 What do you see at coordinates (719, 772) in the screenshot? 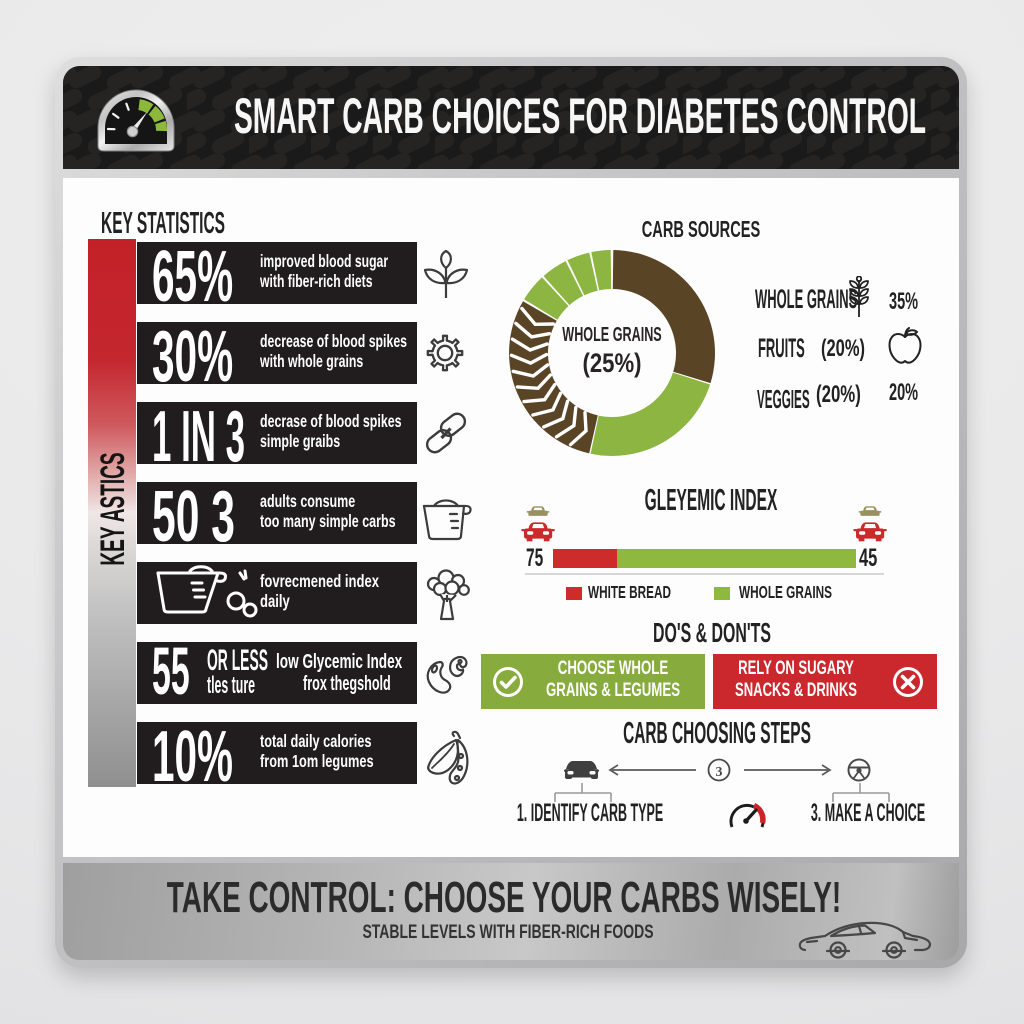
I see `svg-text: 3` at bounding box center [719, 772].